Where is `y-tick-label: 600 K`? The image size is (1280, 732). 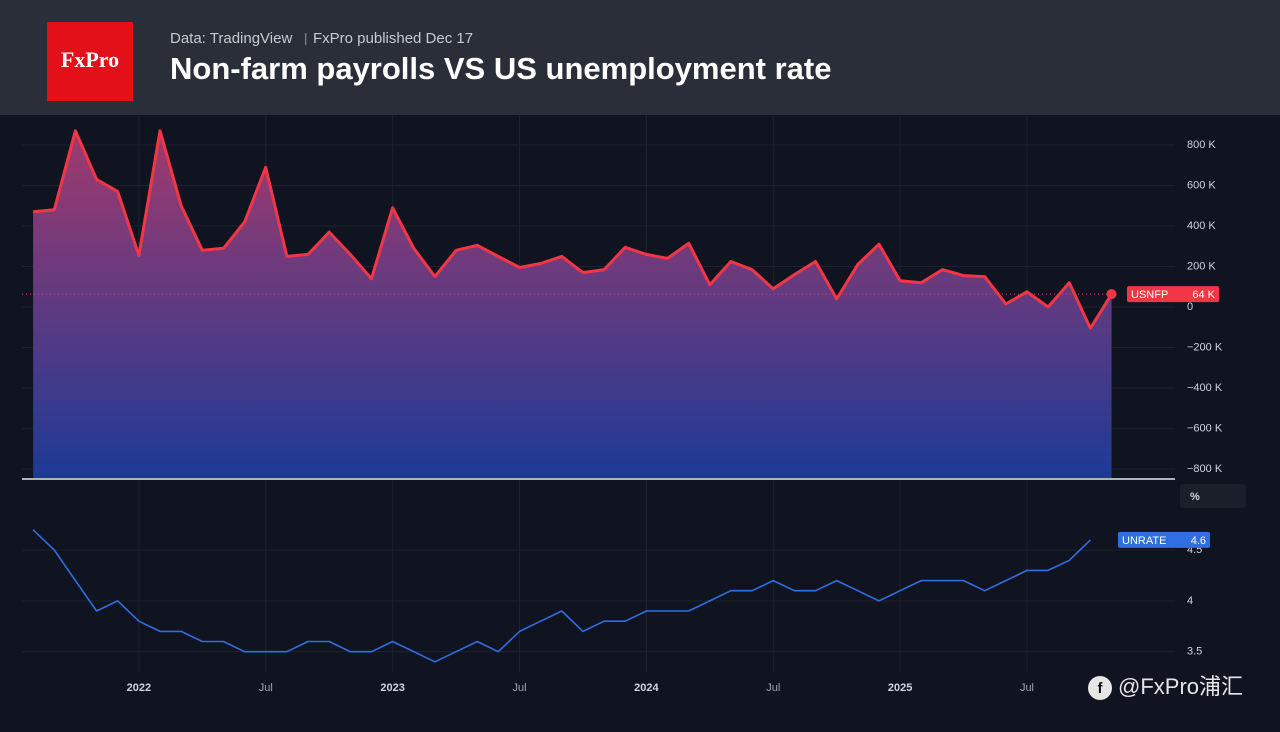
y-tick-label: 600 K is located at coordinates (1201, 185).